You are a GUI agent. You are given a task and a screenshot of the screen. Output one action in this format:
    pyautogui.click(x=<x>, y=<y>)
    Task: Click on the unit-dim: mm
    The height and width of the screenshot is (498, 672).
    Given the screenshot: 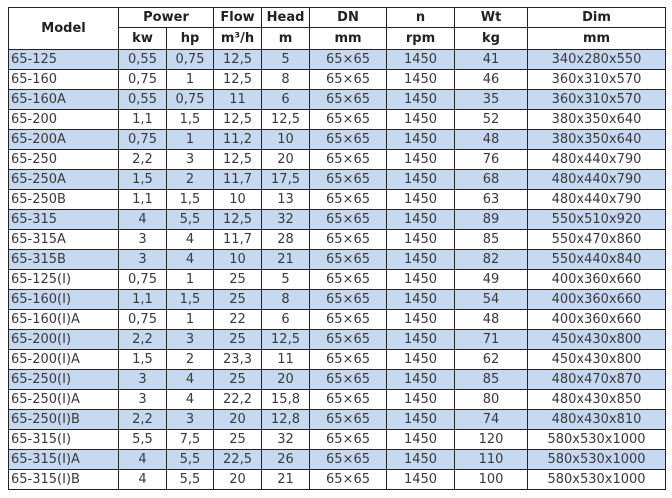 What is the action you would take?
    pyautogui.click(x=597, y=38)
    